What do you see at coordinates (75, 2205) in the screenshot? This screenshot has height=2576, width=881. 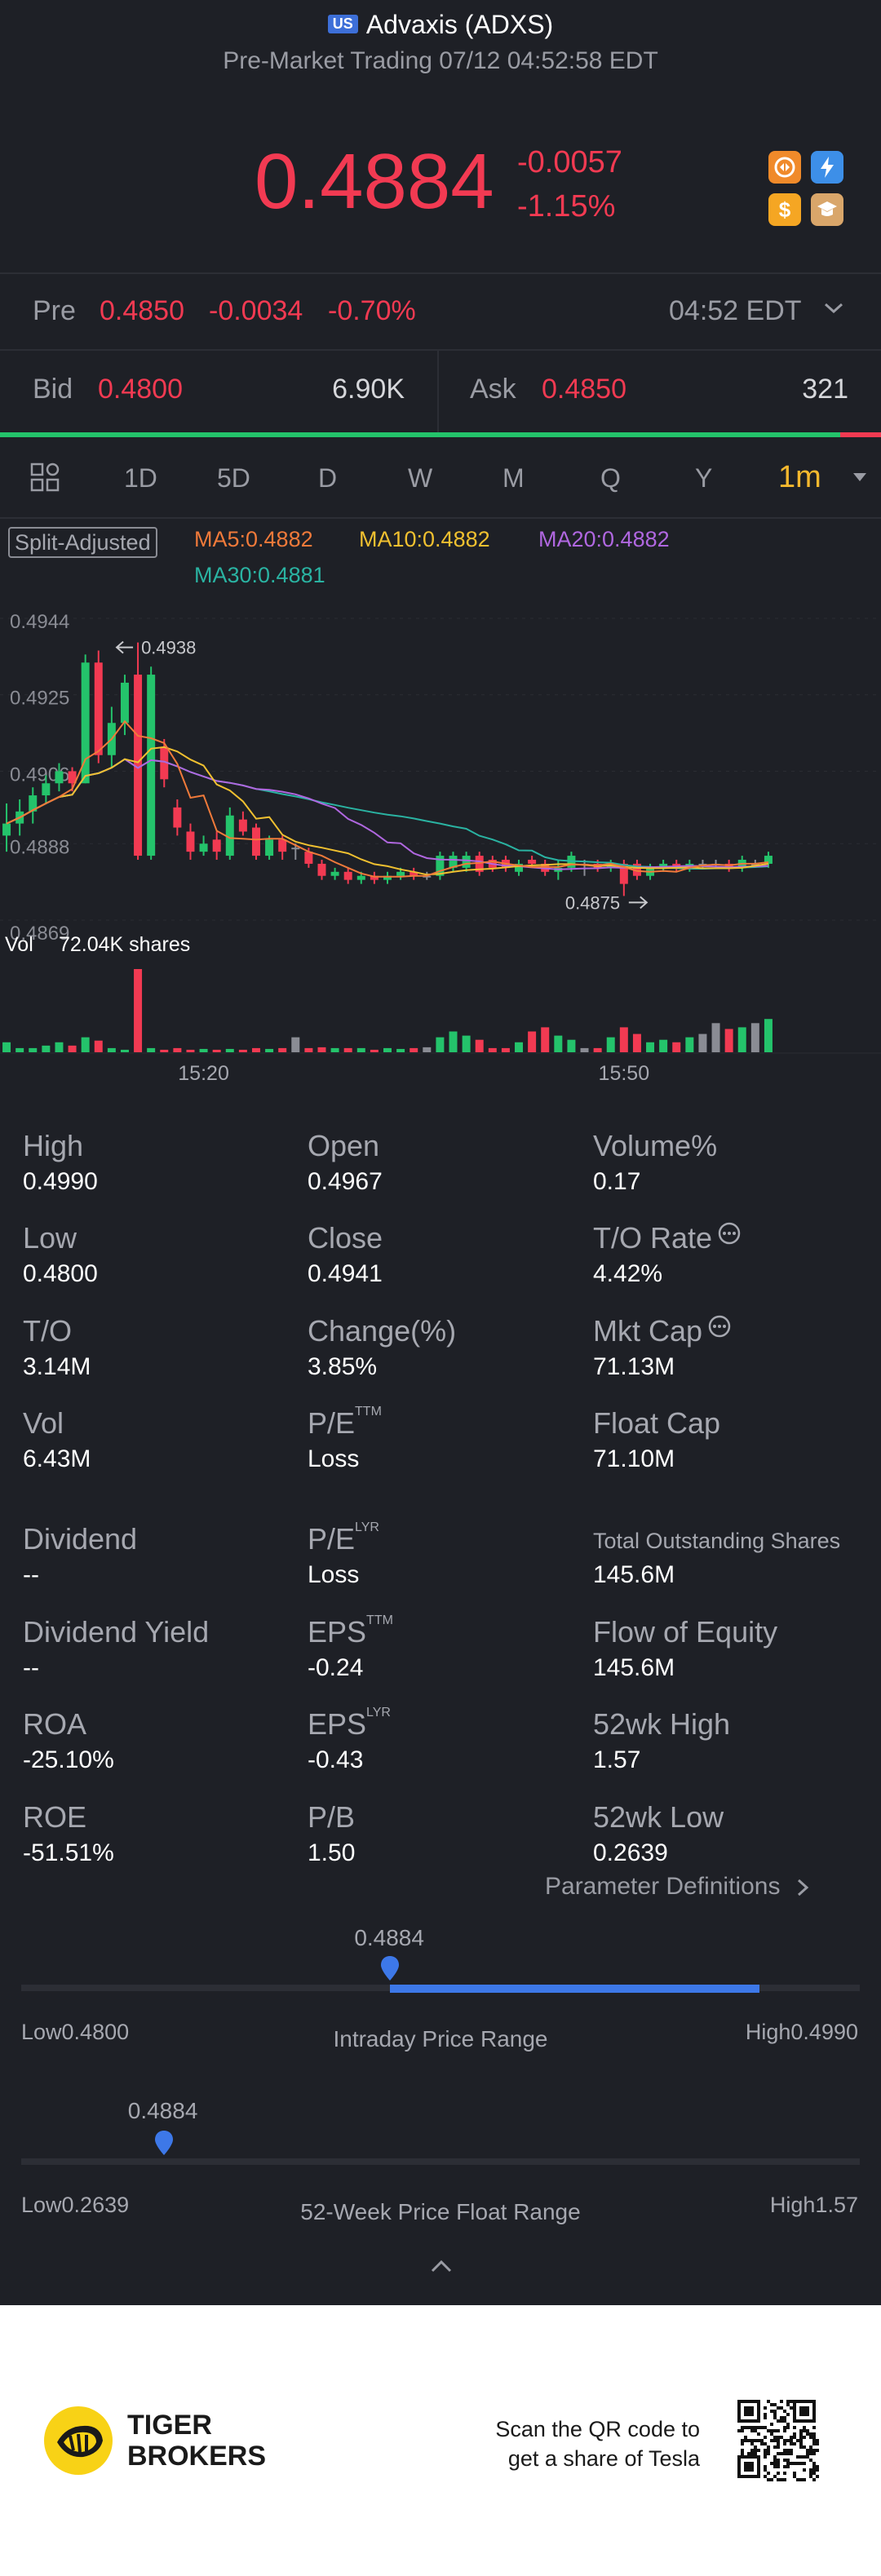 I see `week52-low: Low0.2639` at bounding box center [75, 2205].